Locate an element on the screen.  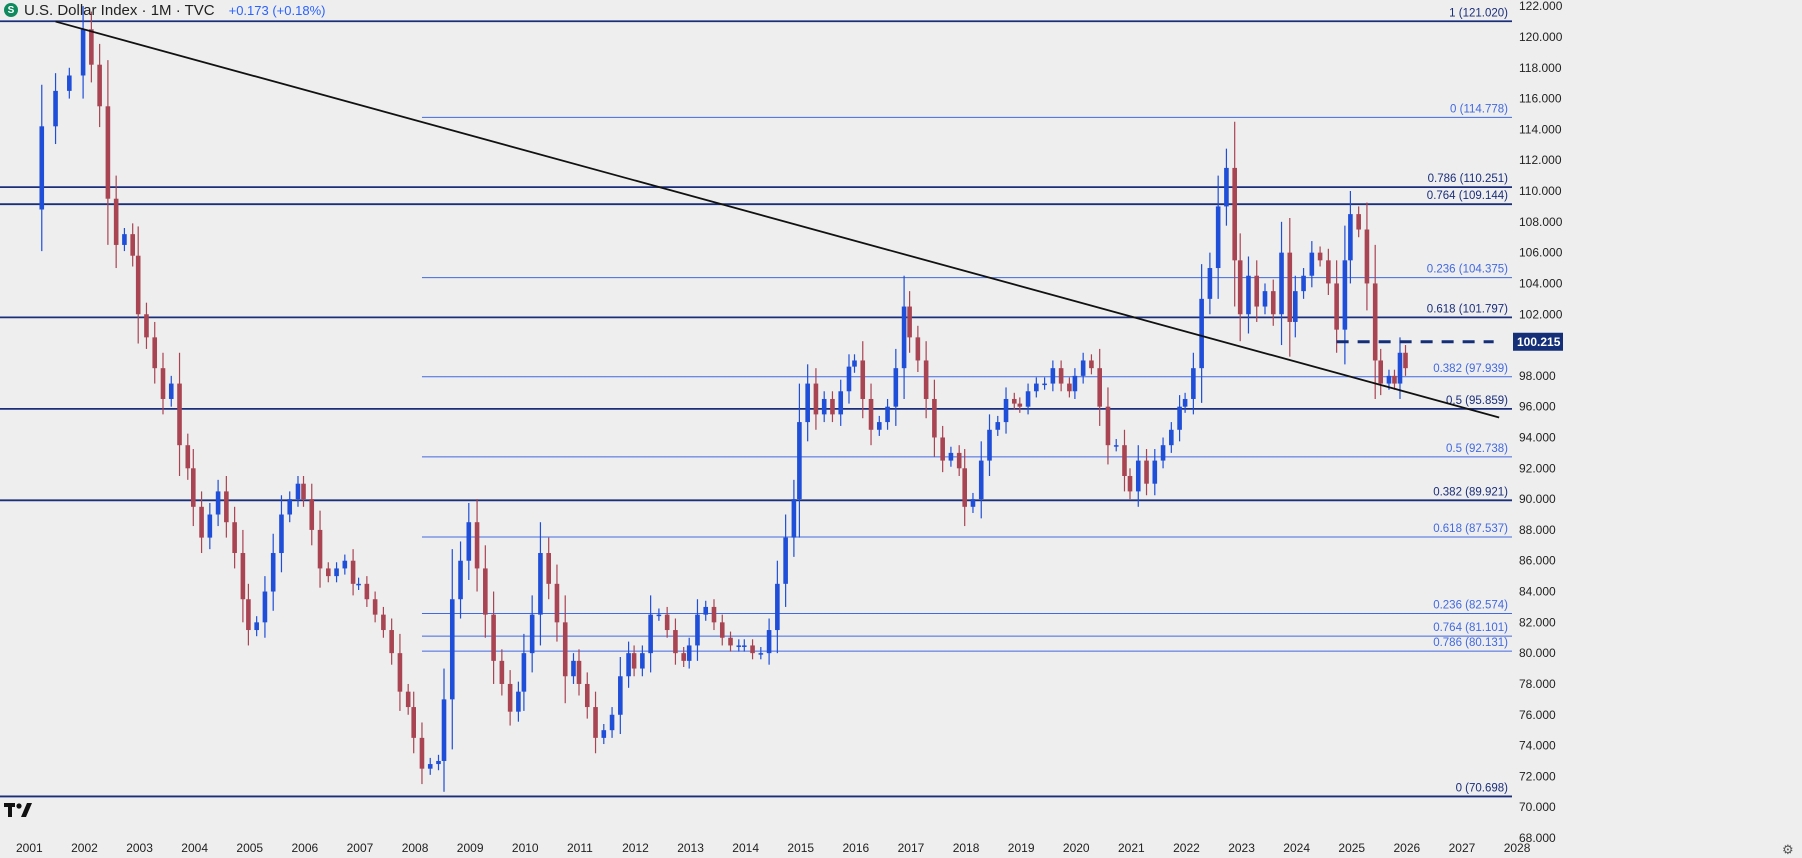
x-tick-label: 2001 is located at coordinates (29, 848).